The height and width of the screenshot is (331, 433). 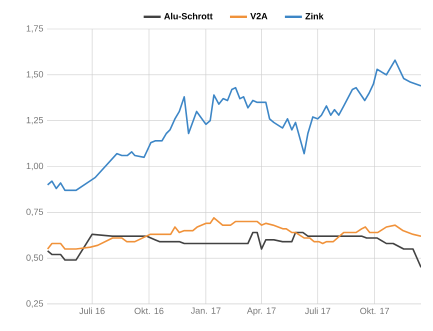 What do you see at coordinates (35, 258) in the screenshot?
I see `y-tick-label: 0,50` at bounding box center [35, 258].